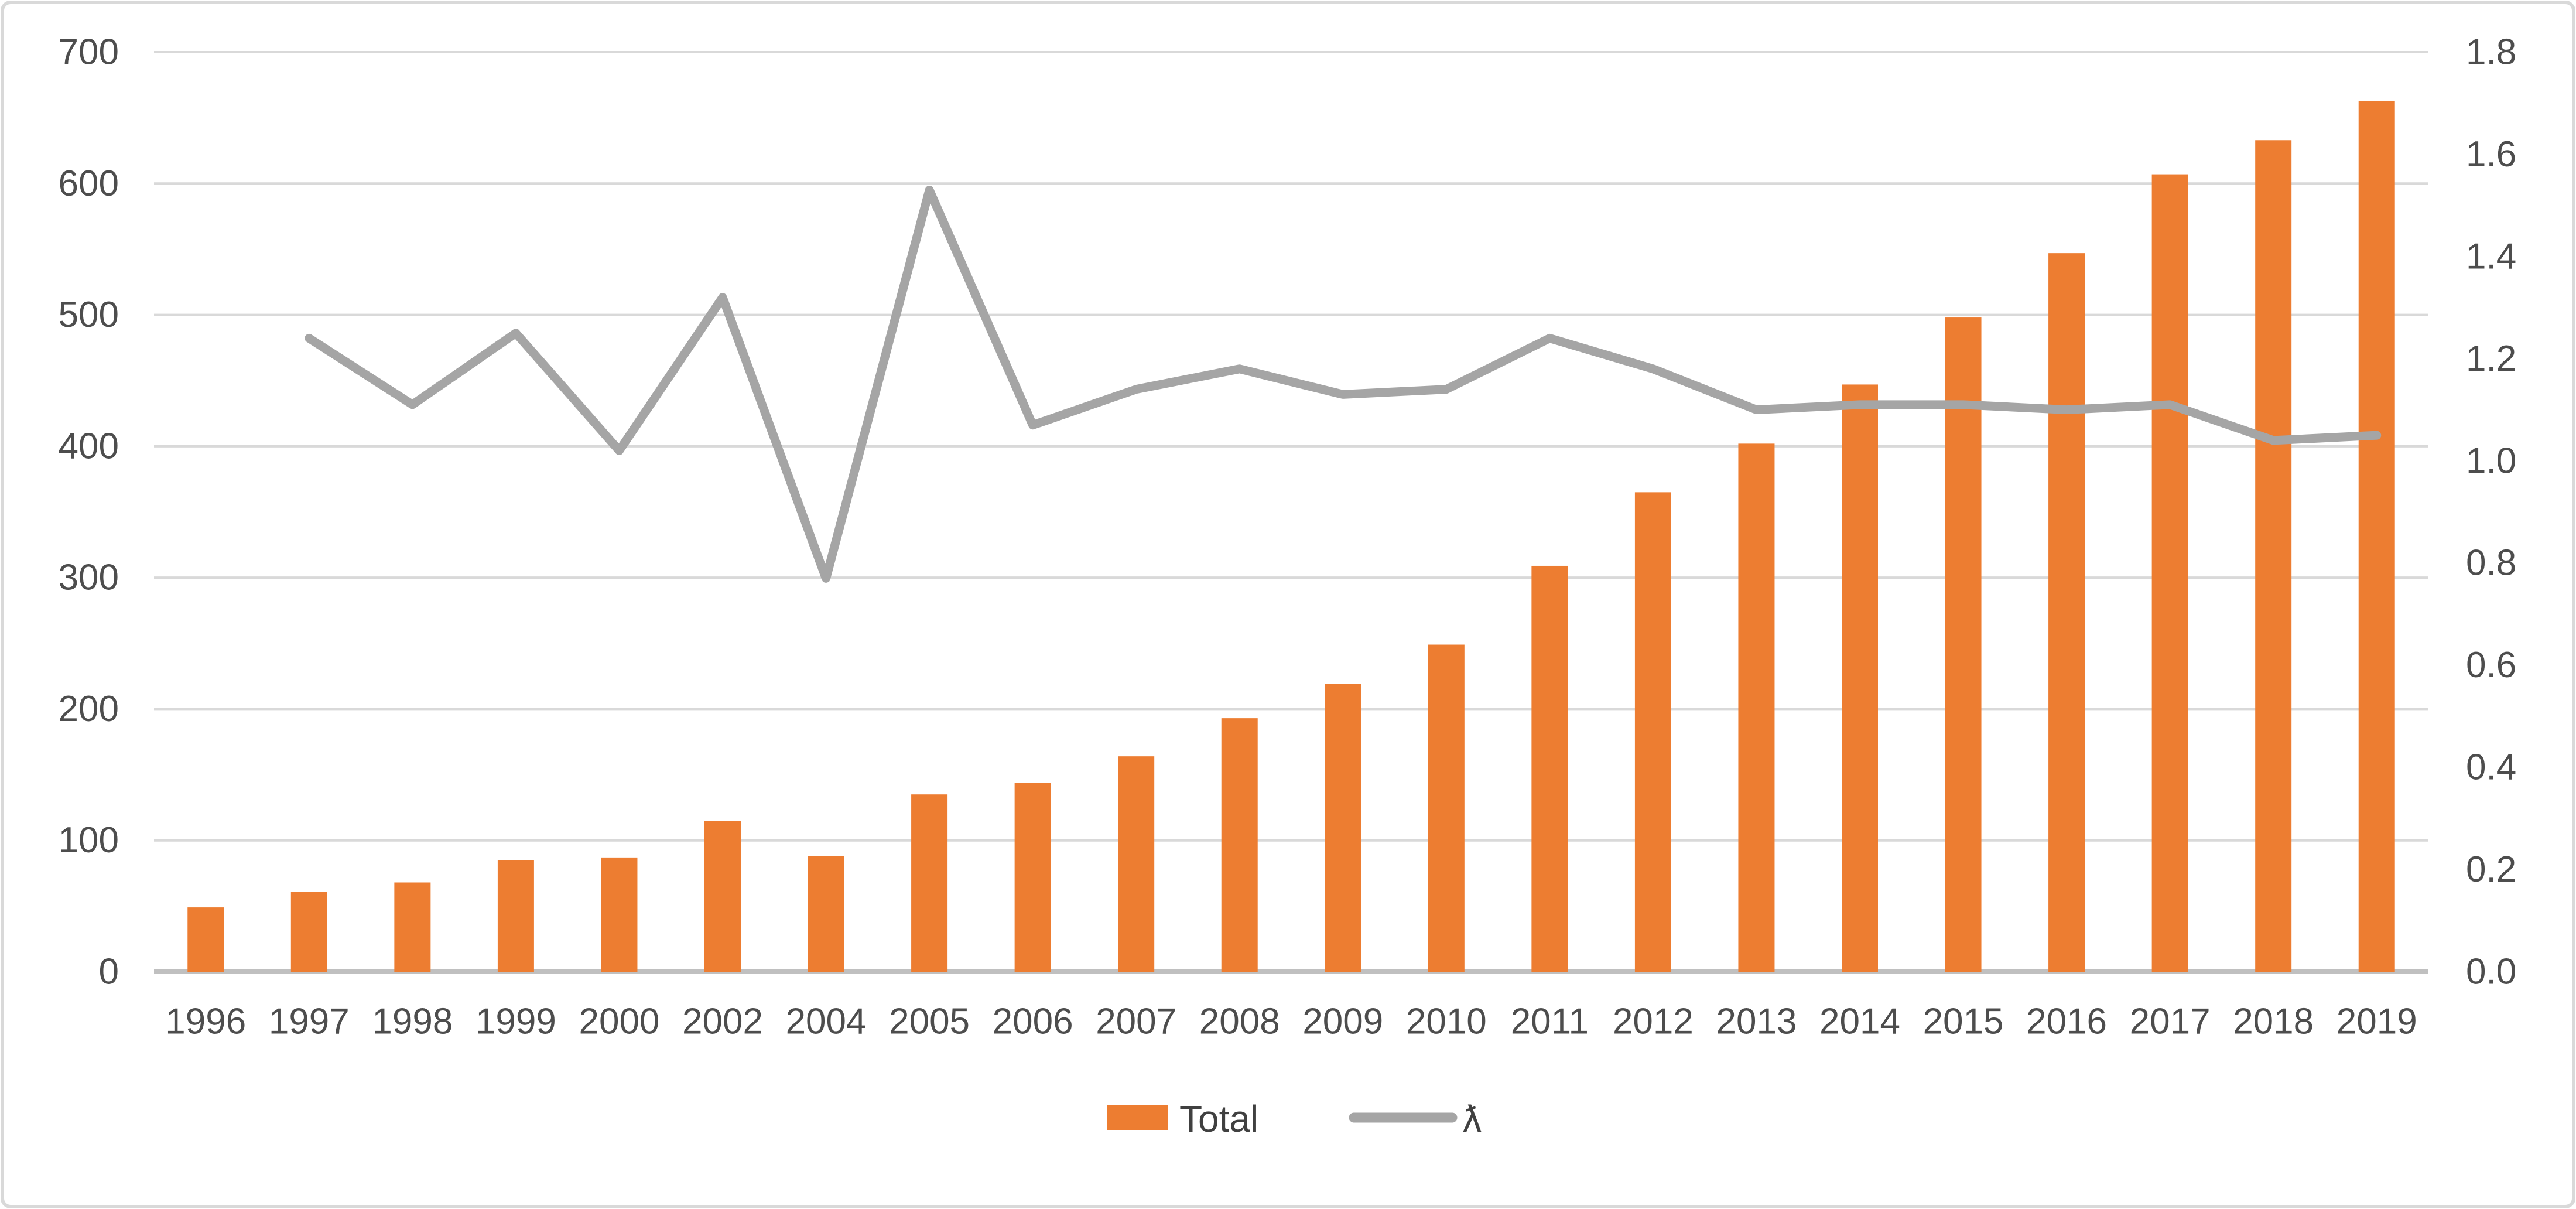 The image size is (2576, 1209). What do you see at coordinates (2273, 556) in the screenshot?
I see `bar-2018` at bounding box center [2273, 556].